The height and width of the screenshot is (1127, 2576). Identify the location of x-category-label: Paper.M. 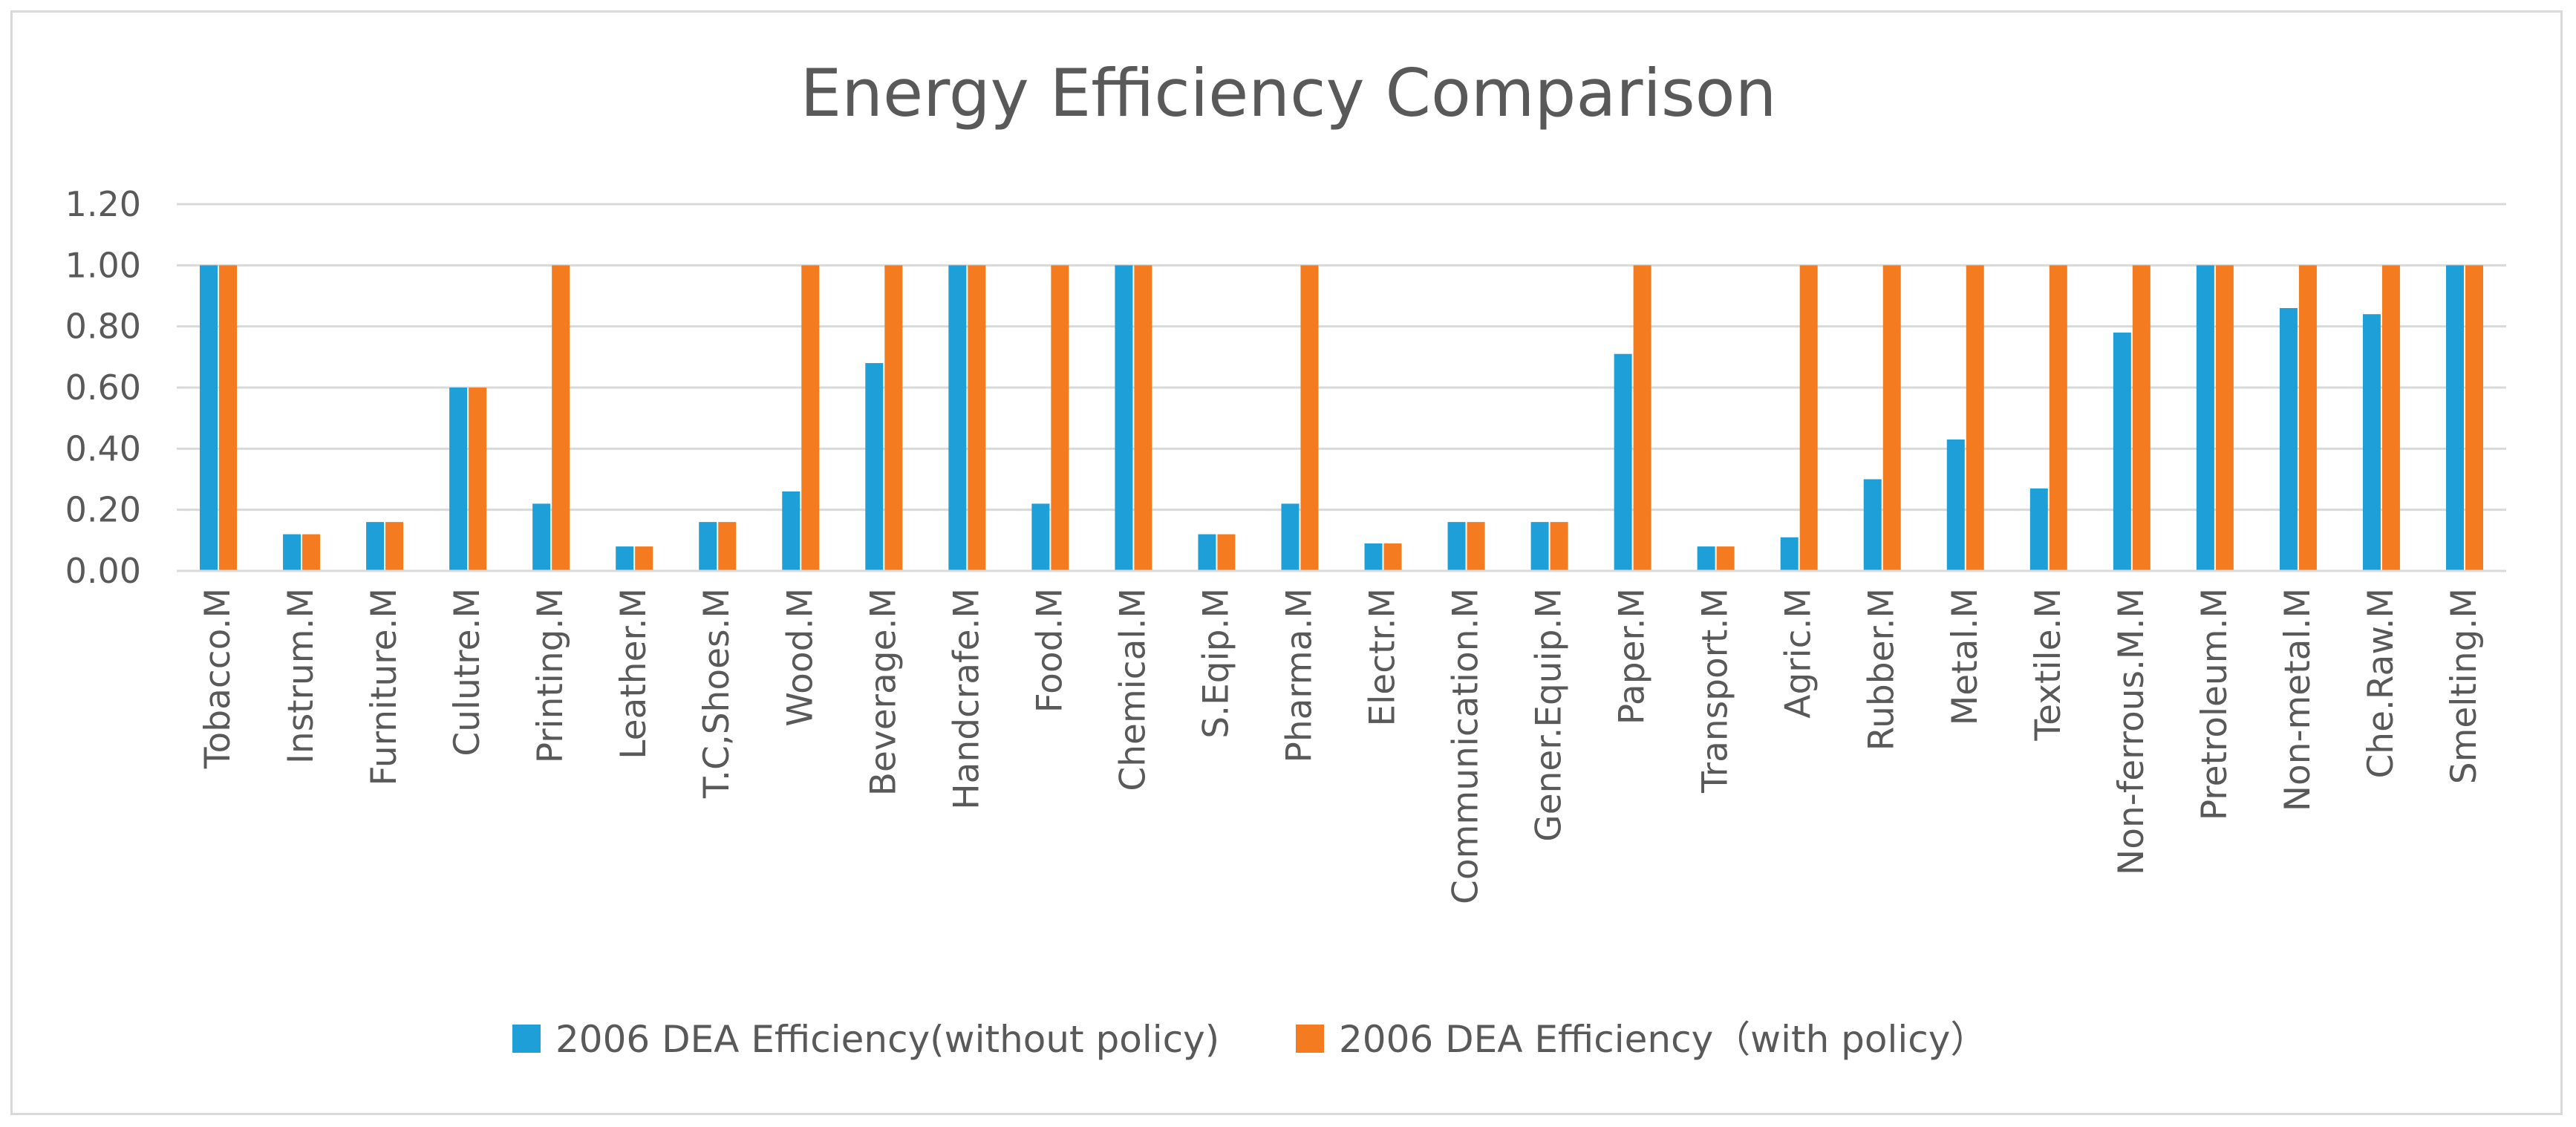
(1632, 656).